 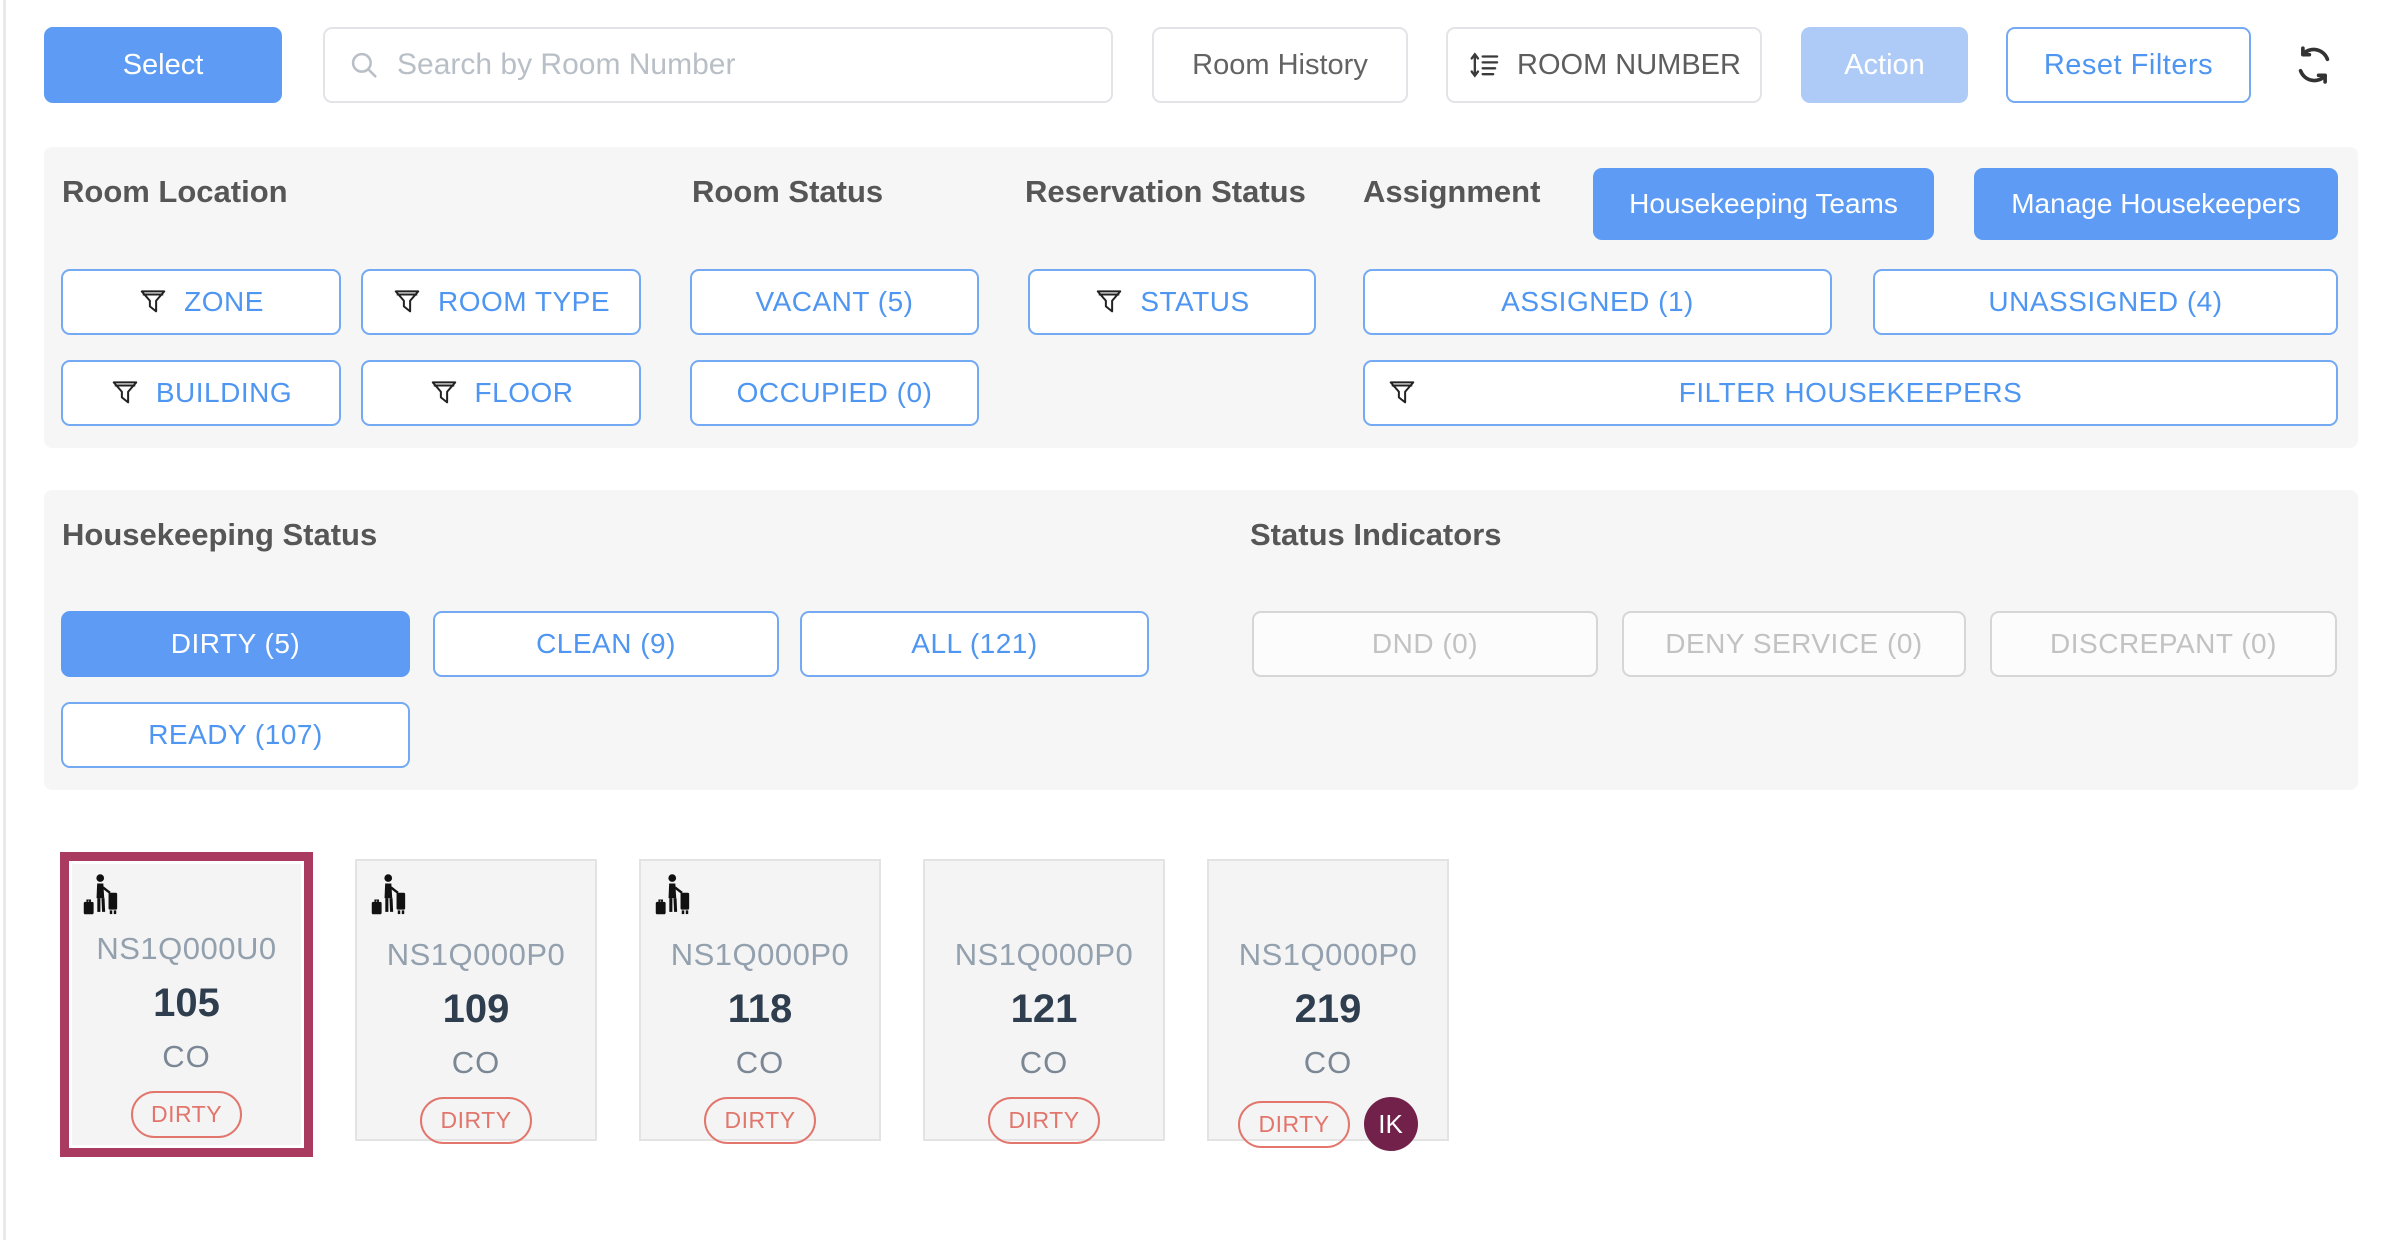 I want to click on clean-filter-button: CLEAN (9), so click(x=606, y=644).